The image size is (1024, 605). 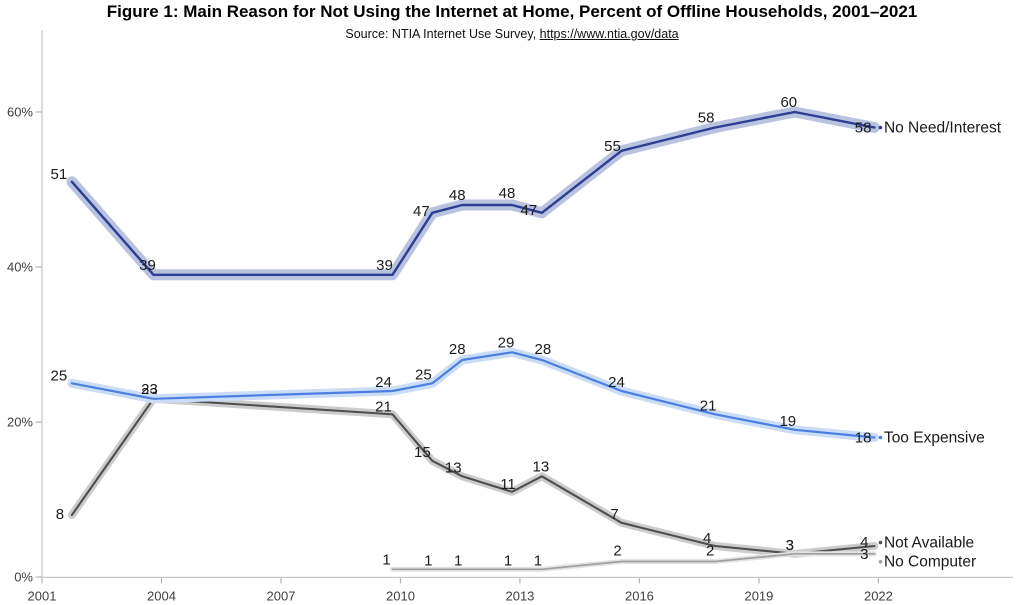 What do you see at coordinates (42, 596) in the screenshot?
I see `x-axis-tick-label: 2001` at bounding box center [42, 596].